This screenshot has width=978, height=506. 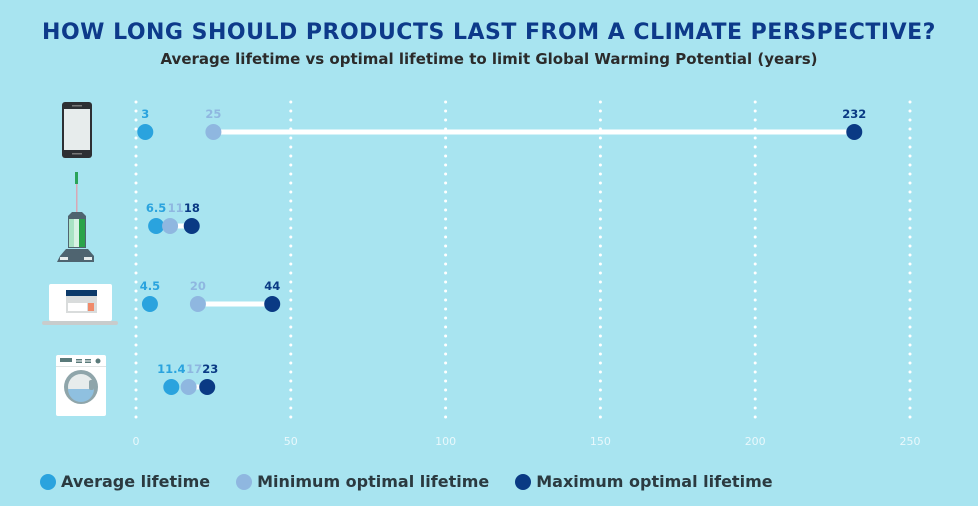 I want to click on washing-machine-icon, so click(x=81, y=385).